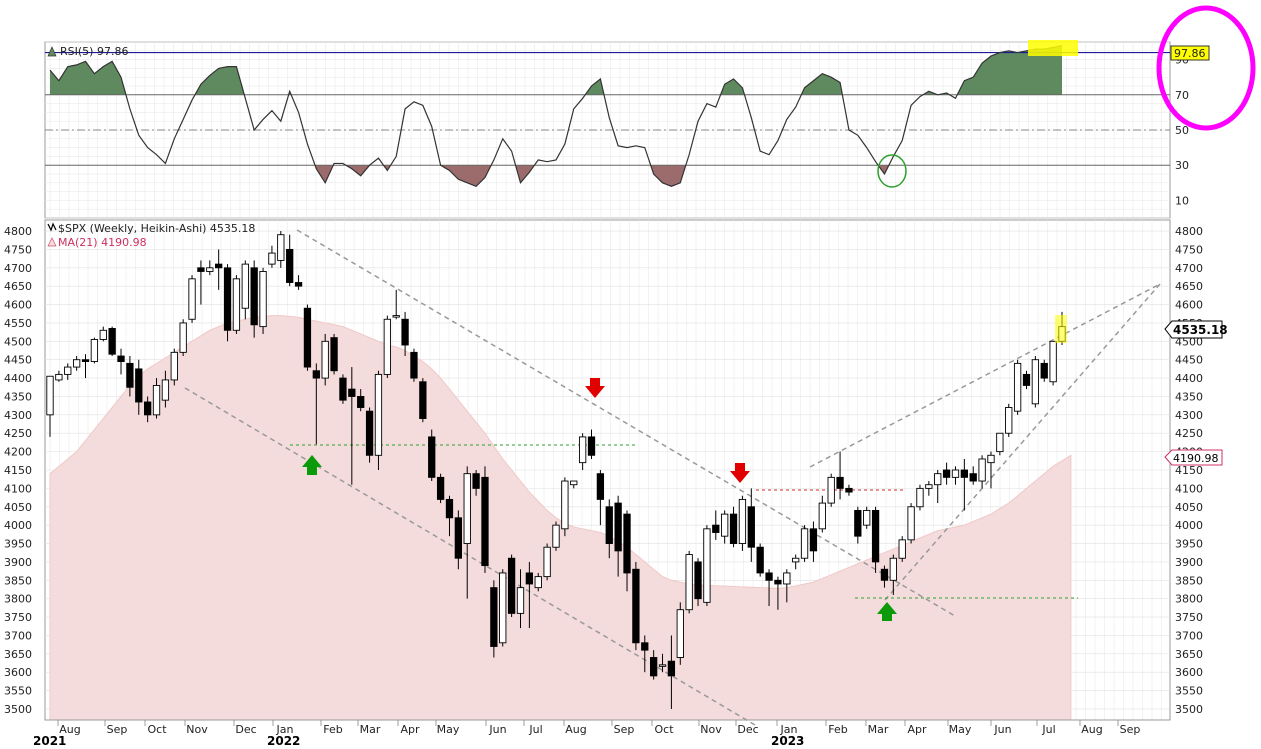 This screenshot has height=749, width=1261. What do you see at coordinates (607, 108) in the screenshot?
I see `rsi-level-lines` at bounding box center [607, 108].